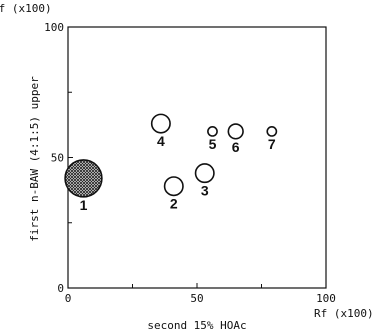  Describe the element at coordinates (213, 144) in the screenshot. I see `spot-label-5: 5` at that location.